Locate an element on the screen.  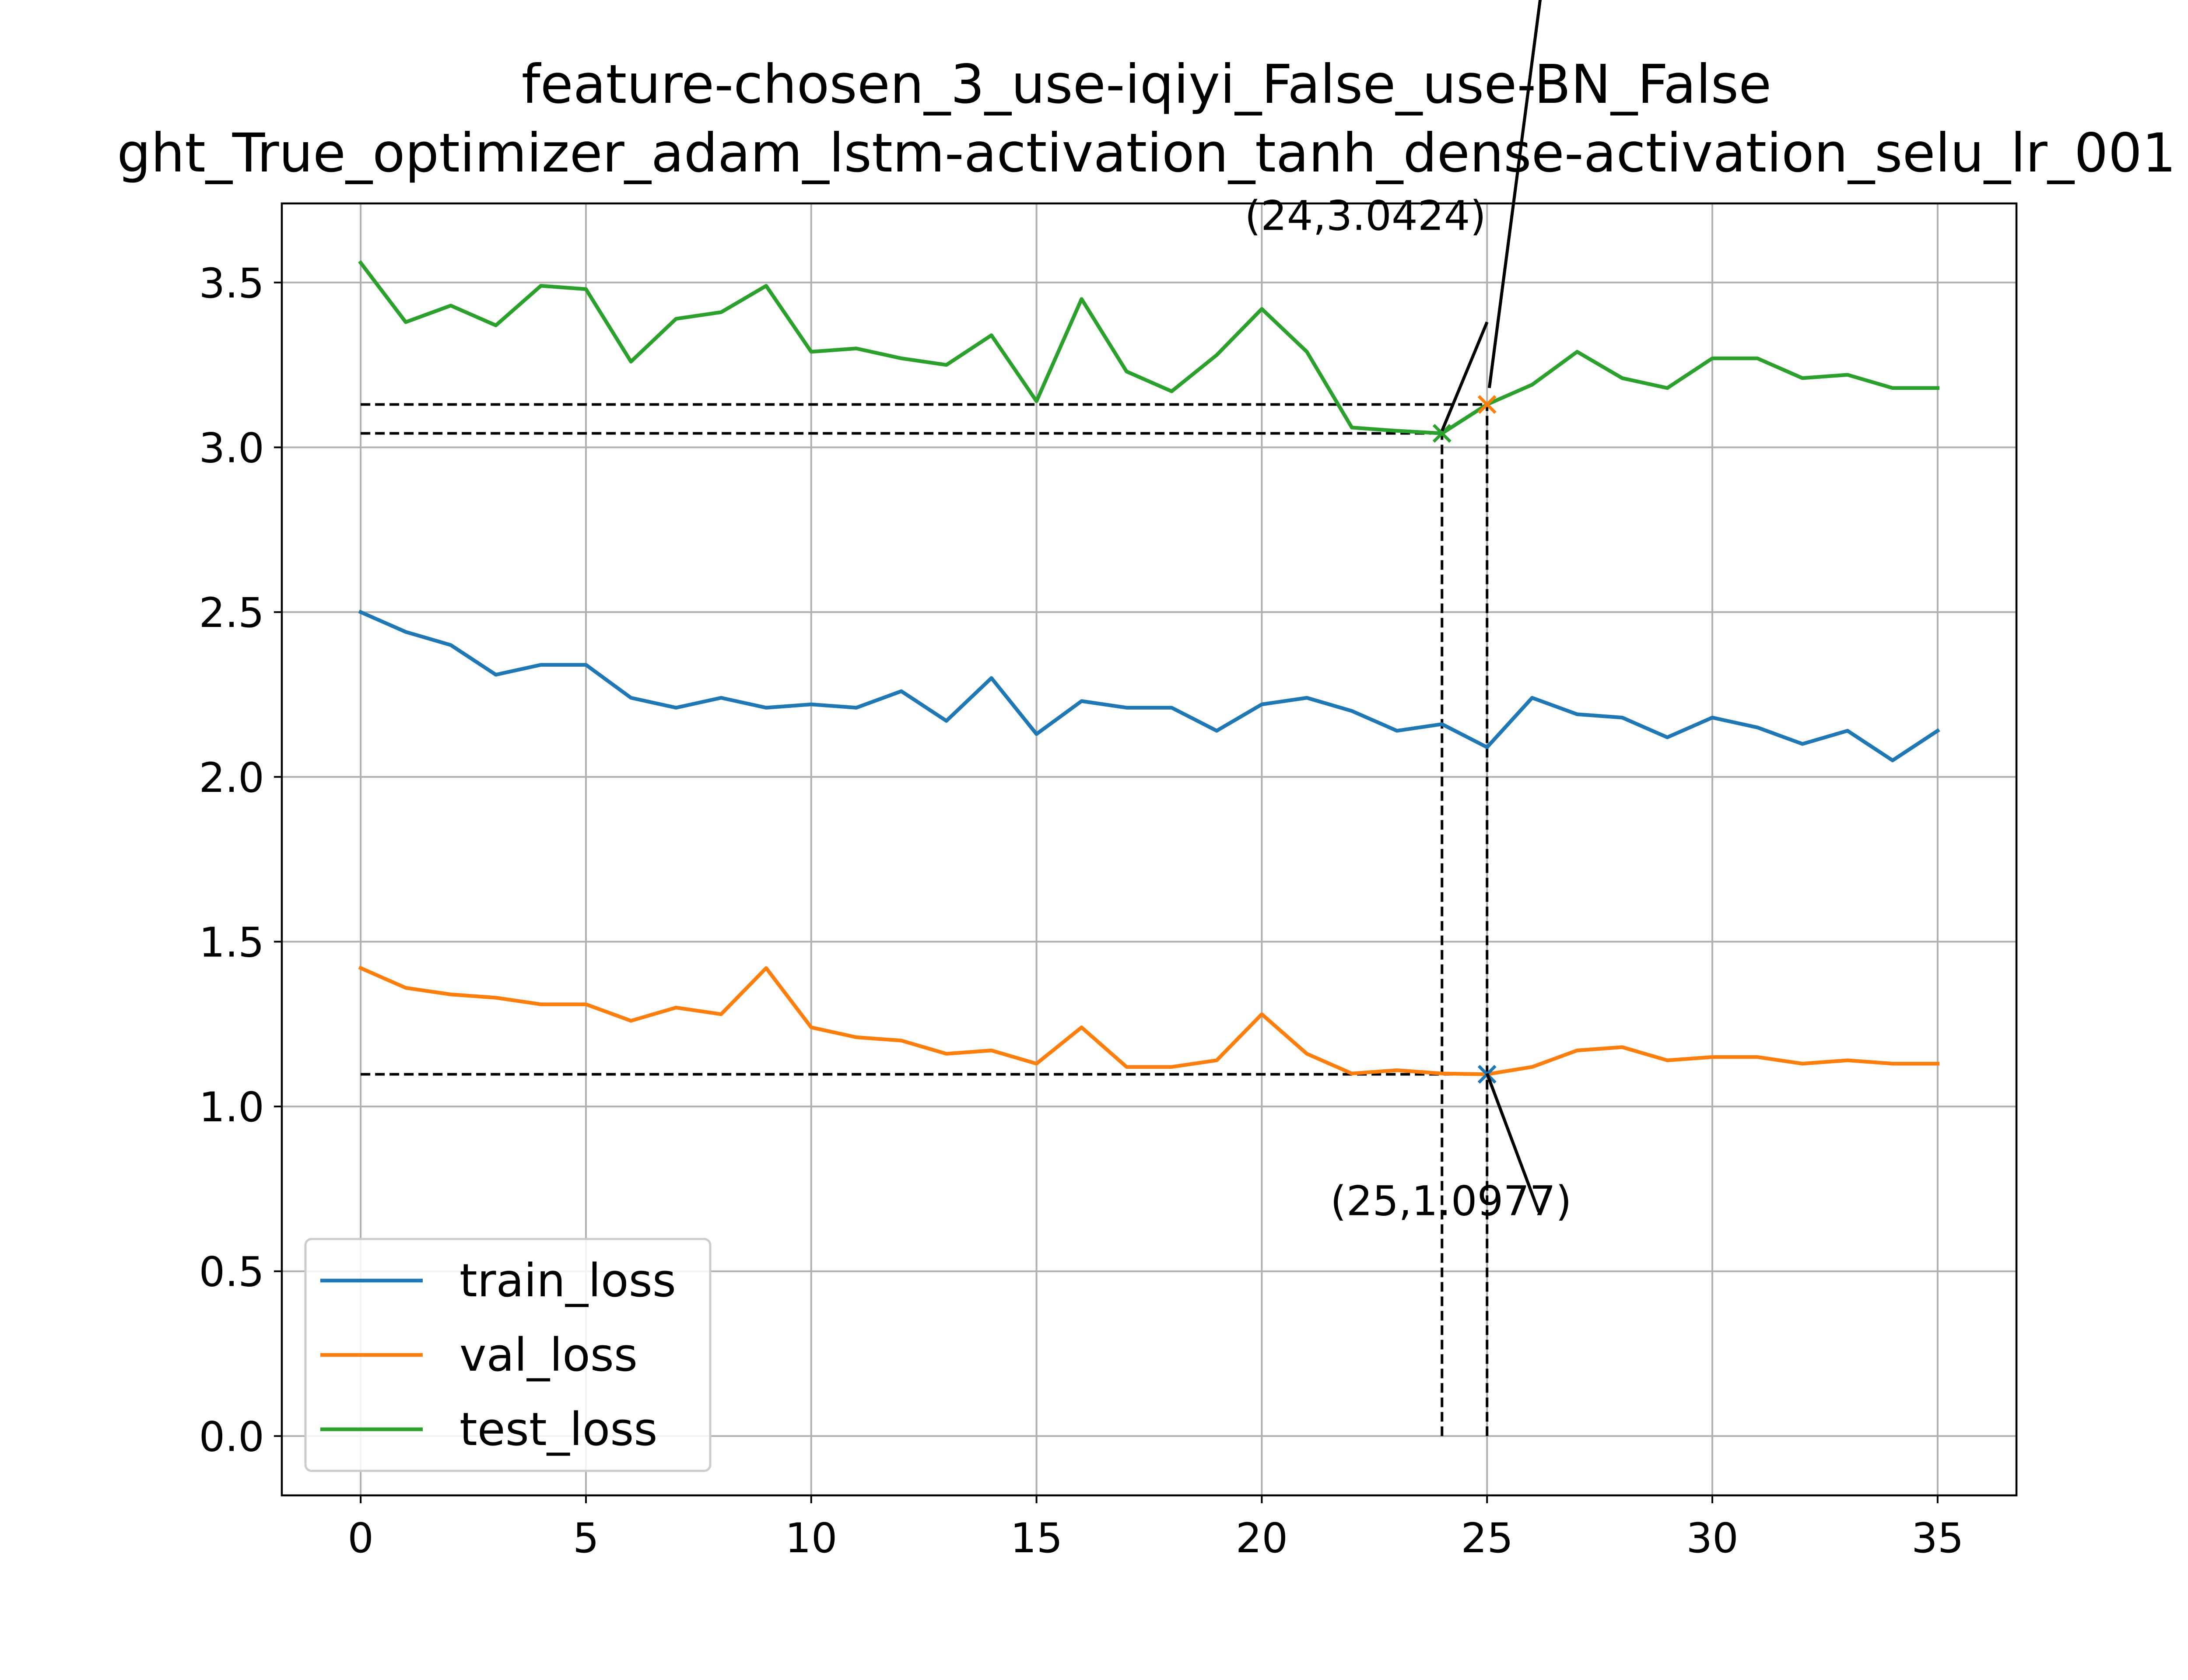
y-tick-label: 3.5 is located at coordinates (232, 284).